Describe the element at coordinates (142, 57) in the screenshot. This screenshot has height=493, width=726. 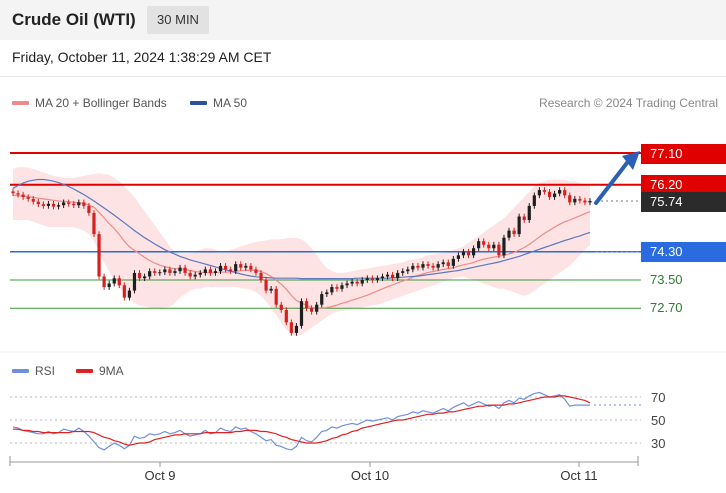
I see `chart-datetime: Friday, October 11, 2024 1:38:29 AM CET` at that location.